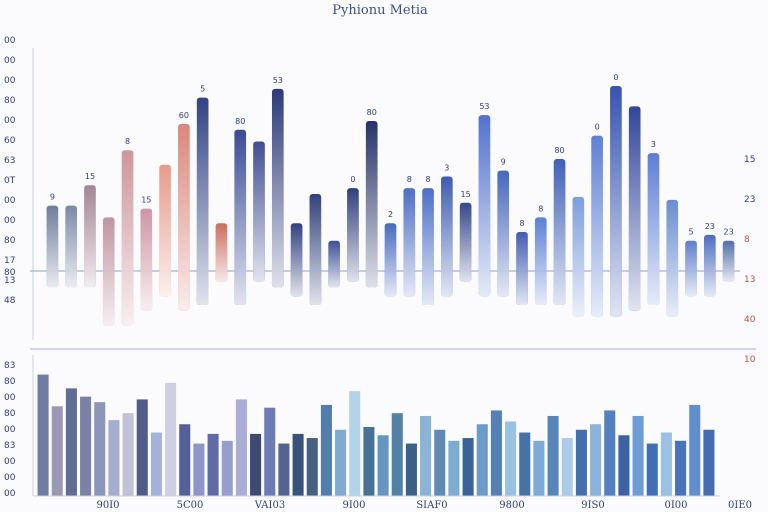 This screenshot has width=768, height=512. What do you see at coordinates (484, 106) in the screenshot?
I see `upper-bar-label-23: 53` at bounding box center [484, 106].